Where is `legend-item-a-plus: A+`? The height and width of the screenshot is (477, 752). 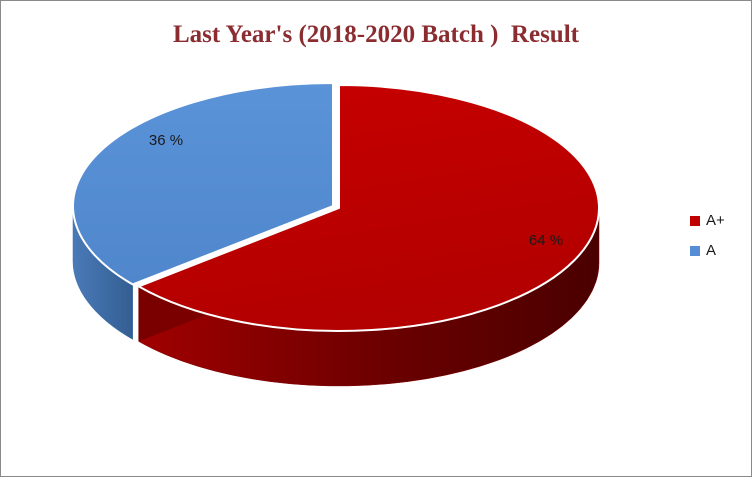
legend-item-a-plus: A+ is located at coordinates (707, 220).